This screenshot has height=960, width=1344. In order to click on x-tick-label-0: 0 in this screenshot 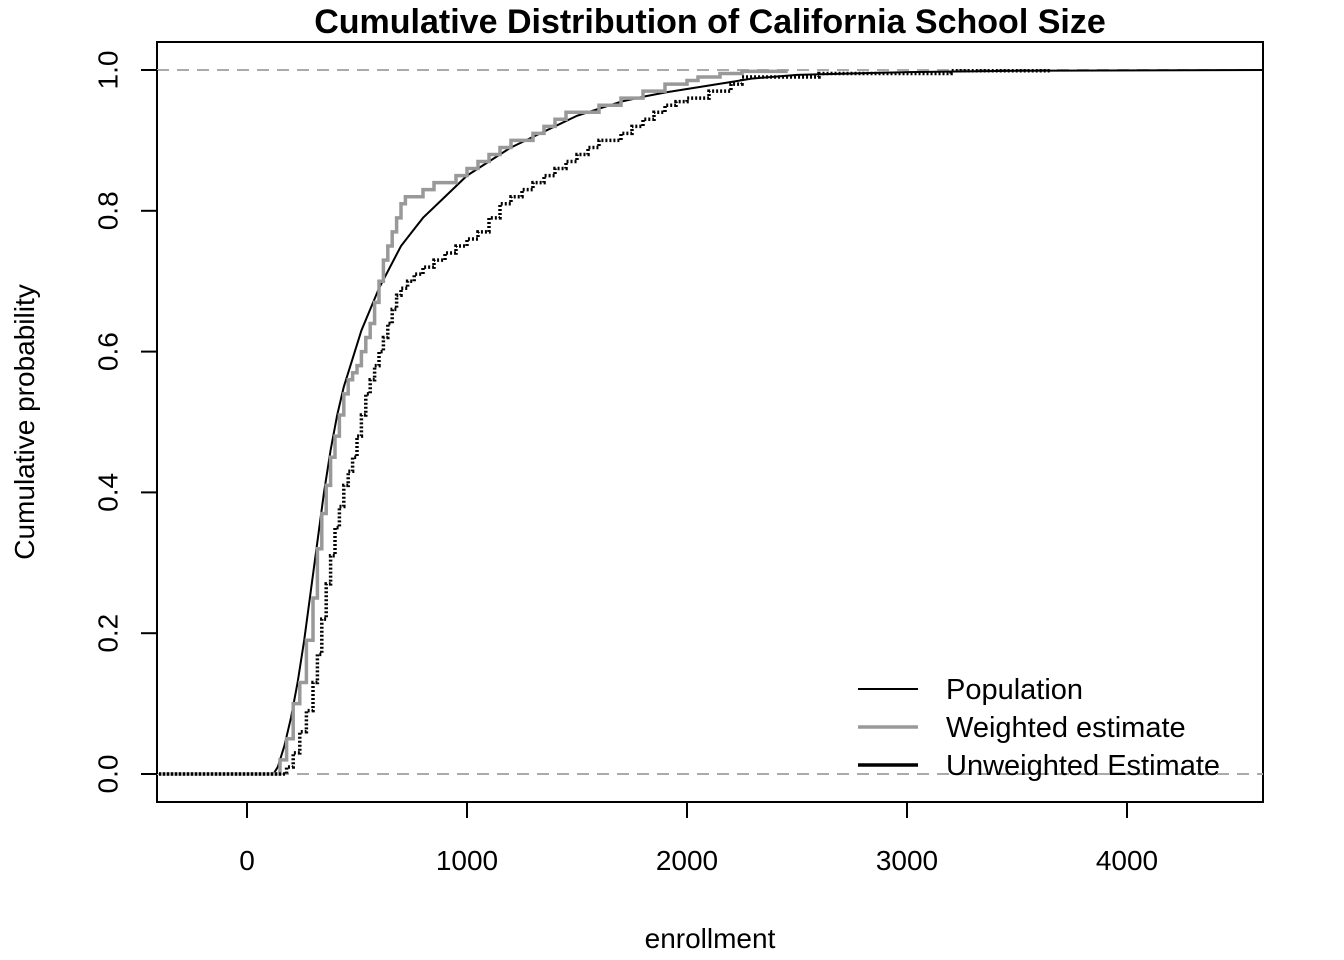, I will do `click(247, 860)`.